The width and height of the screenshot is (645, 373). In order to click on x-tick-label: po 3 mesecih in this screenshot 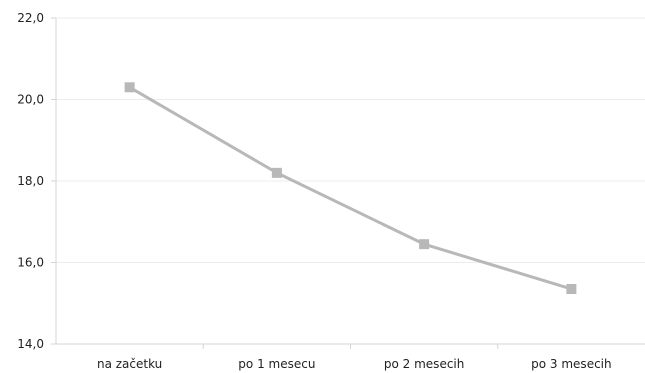, I will do `click(571, 364)`.